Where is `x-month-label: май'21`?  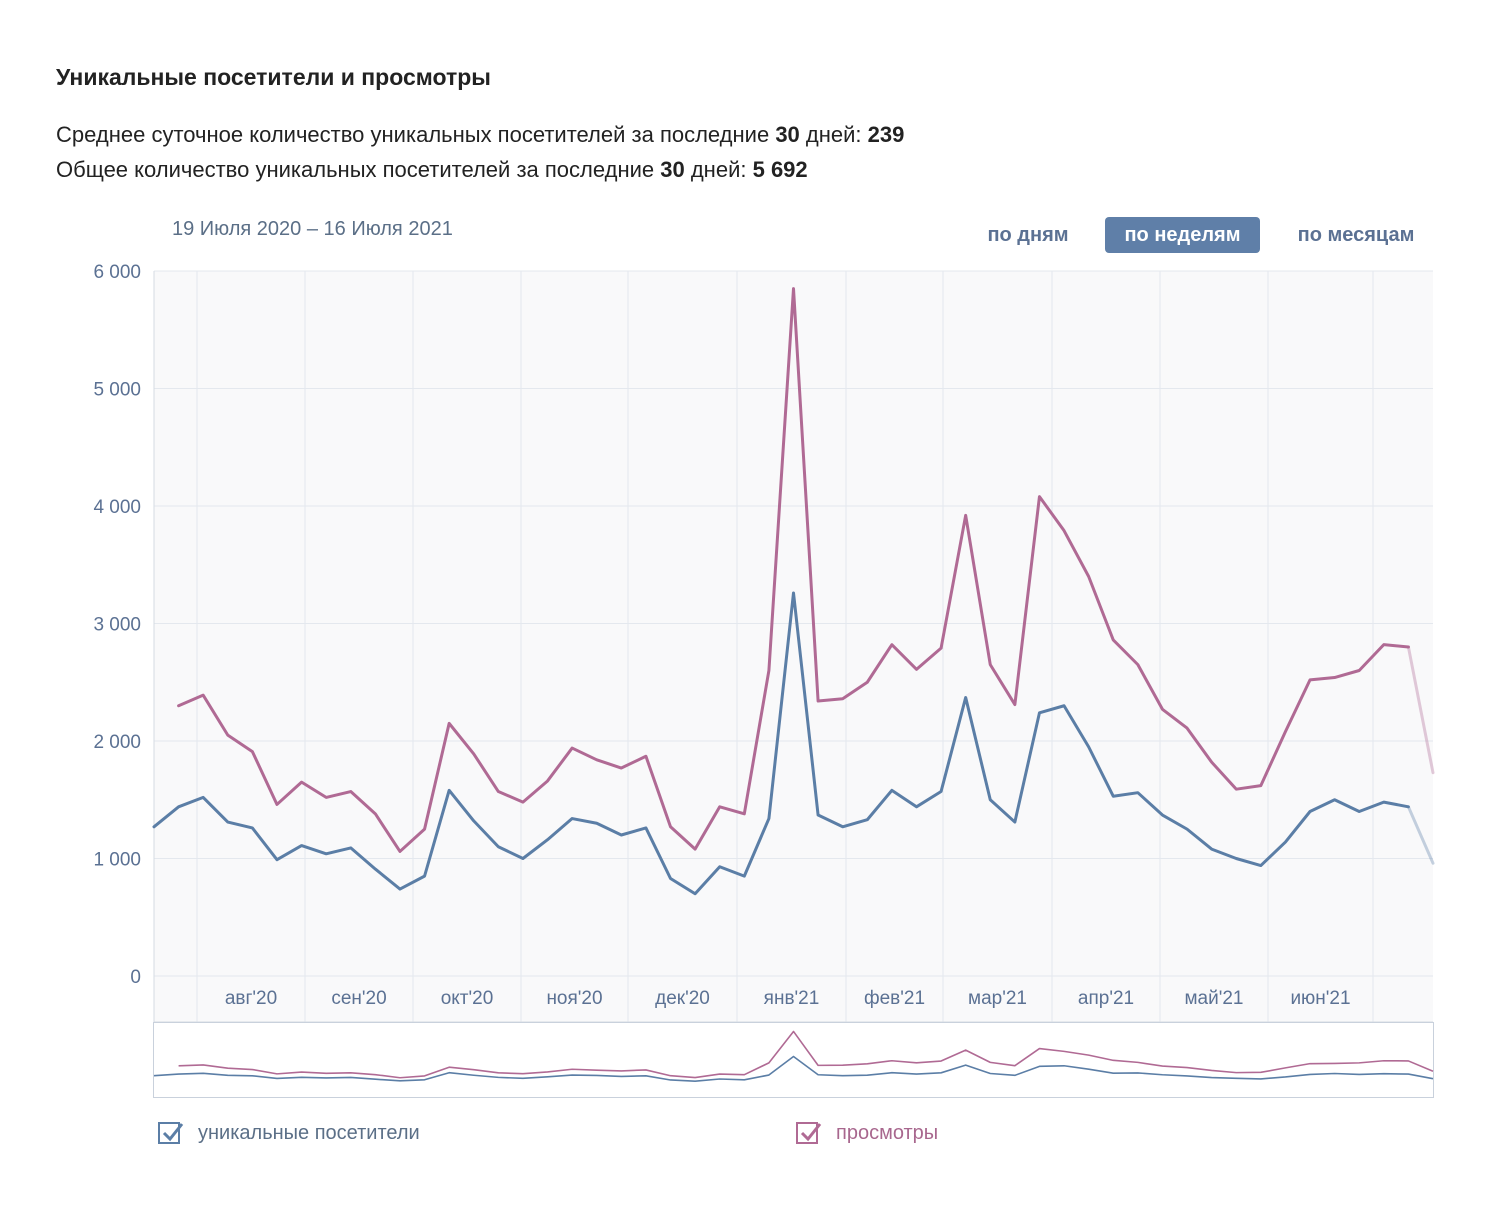 x-month-label: май'21 is located at coordinates (1213, 998).